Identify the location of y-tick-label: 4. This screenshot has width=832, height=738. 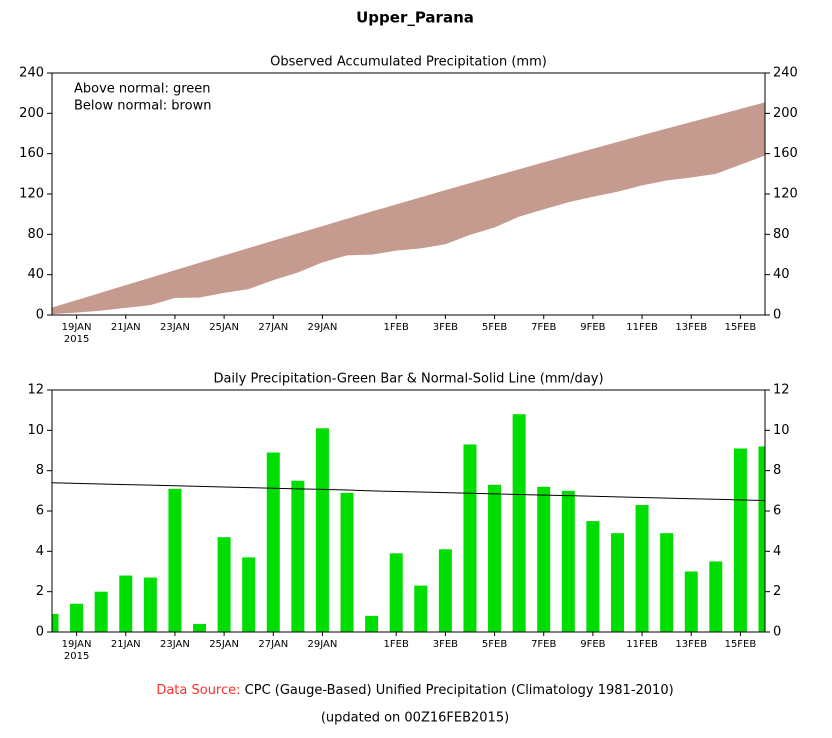
(40, 551).